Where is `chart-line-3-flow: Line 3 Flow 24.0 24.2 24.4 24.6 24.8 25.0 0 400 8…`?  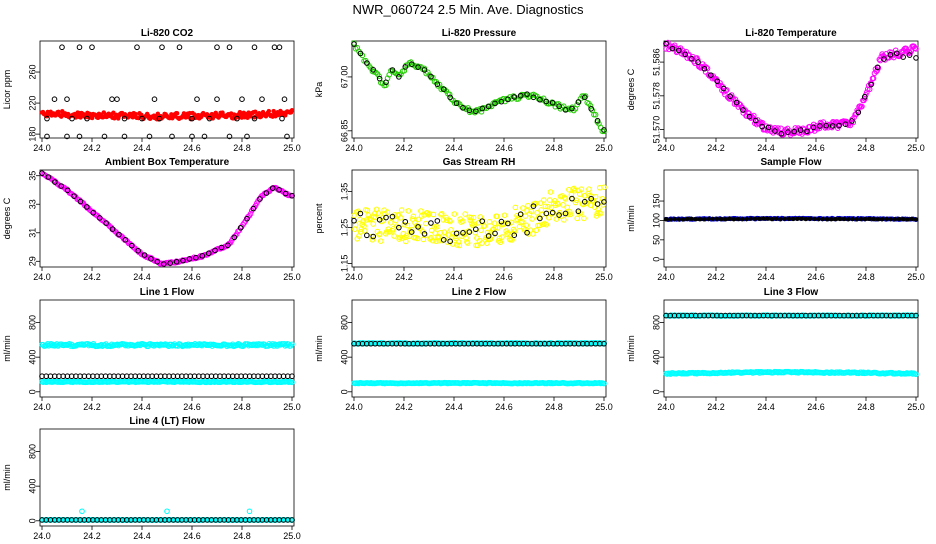 chart-line-3-flow: Line 3 Flow 24.0 24.2 24.4 24.6 24.8 25.0 0 400 8… is located at coordinates (775, 349).